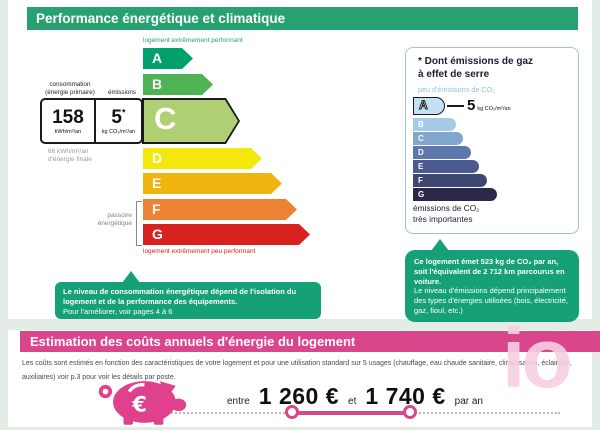 The width and height of the screenshot is (600, 430). I want to click on ges-value-unit: kg CO₂/m²/an, so click(494, 109).